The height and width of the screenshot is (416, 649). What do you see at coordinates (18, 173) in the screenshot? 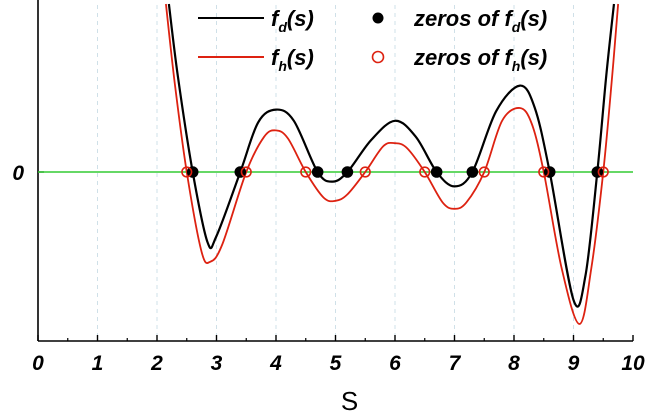
I see `y-tick-label-0: 0` at bounding box center [18, 173].